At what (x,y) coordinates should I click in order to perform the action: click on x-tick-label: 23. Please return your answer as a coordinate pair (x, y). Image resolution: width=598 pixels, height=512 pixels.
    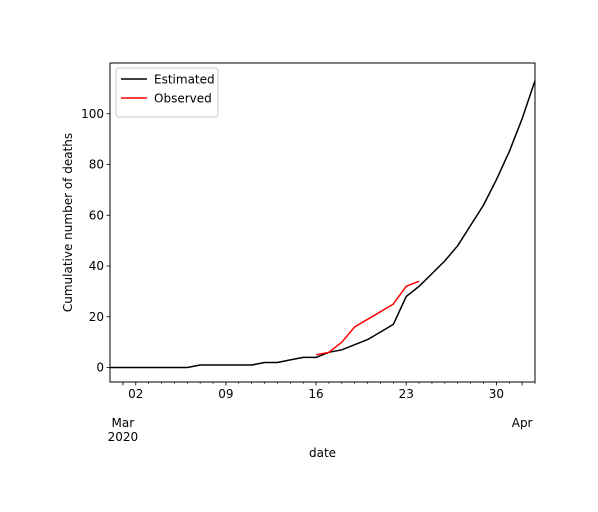
    Looking at the image, I should click on (406, 394).